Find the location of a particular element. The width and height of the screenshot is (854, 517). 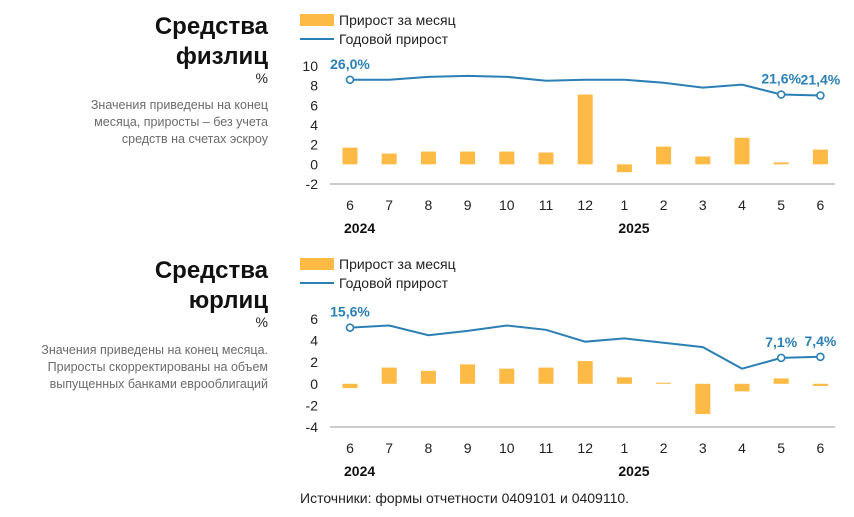

panel2-note-line: выпущенных банками еврооблигаций is located at coordinates (158, 384).